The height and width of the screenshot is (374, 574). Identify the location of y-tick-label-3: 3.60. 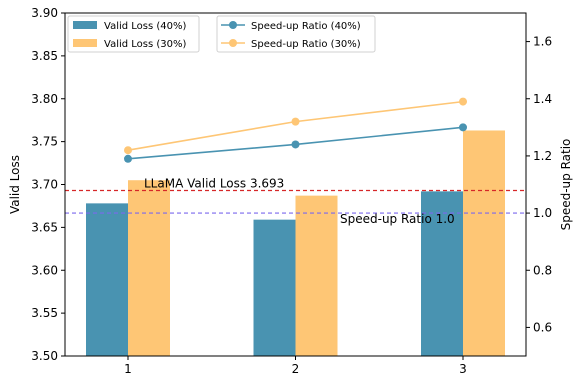
(44, 270).